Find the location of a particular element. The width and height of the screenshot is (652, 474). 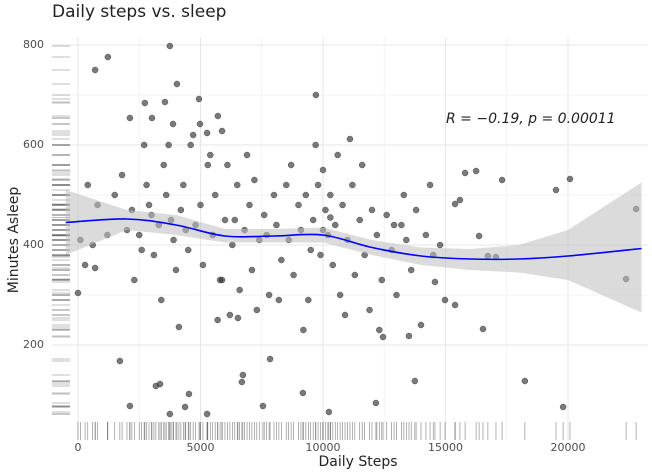

x-tick-label: 20000 is located at coordinates (568, 447).